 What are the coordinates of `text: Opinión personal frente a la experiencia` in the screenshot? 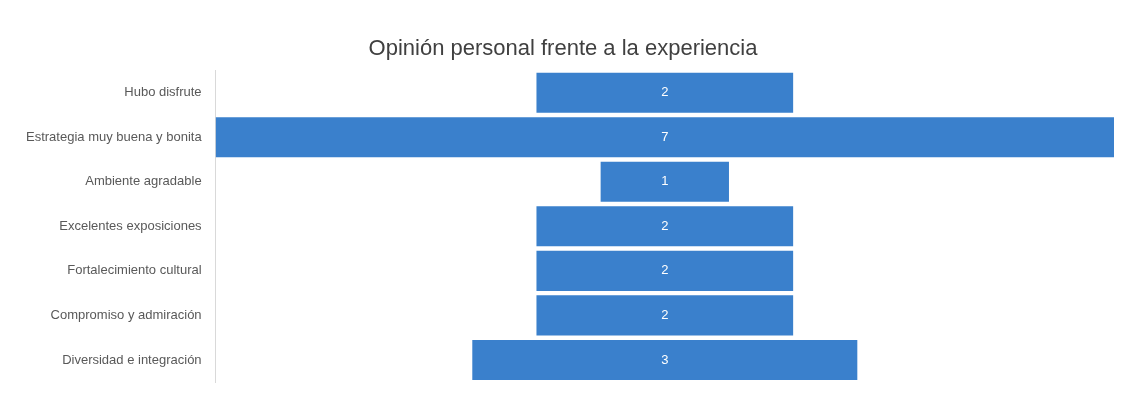 It's located at (563, 48).